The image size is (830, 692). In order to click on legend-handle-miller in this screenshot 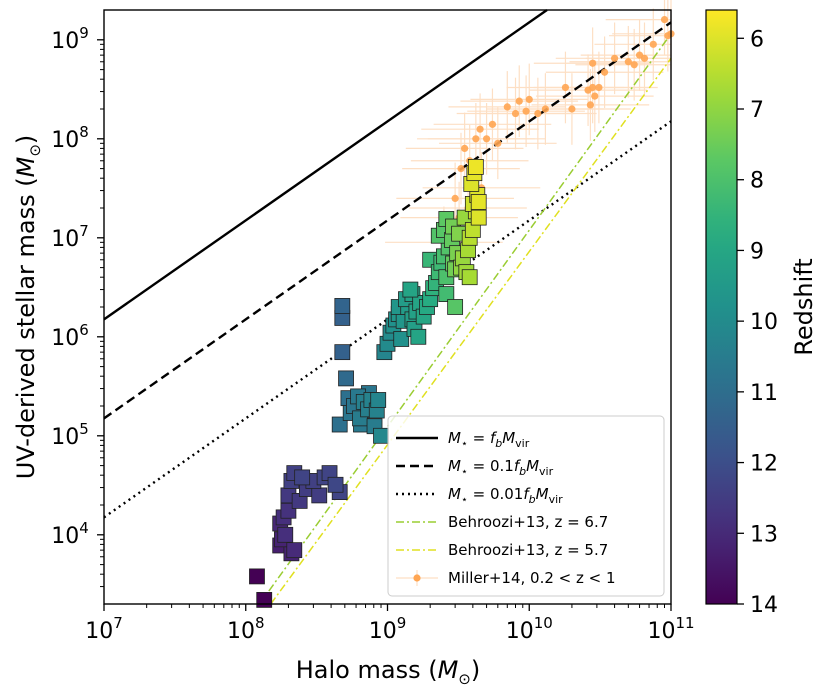, I will do `click(417, 578)`.